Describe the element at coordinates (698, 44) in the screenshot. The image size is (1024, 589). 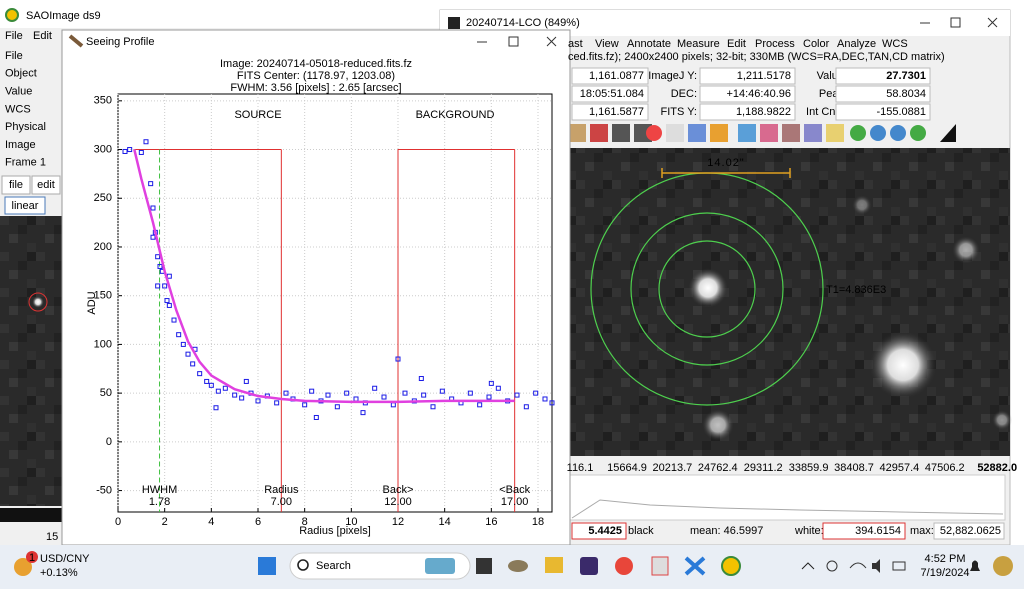
I see `menu-item: Measure` at that location.